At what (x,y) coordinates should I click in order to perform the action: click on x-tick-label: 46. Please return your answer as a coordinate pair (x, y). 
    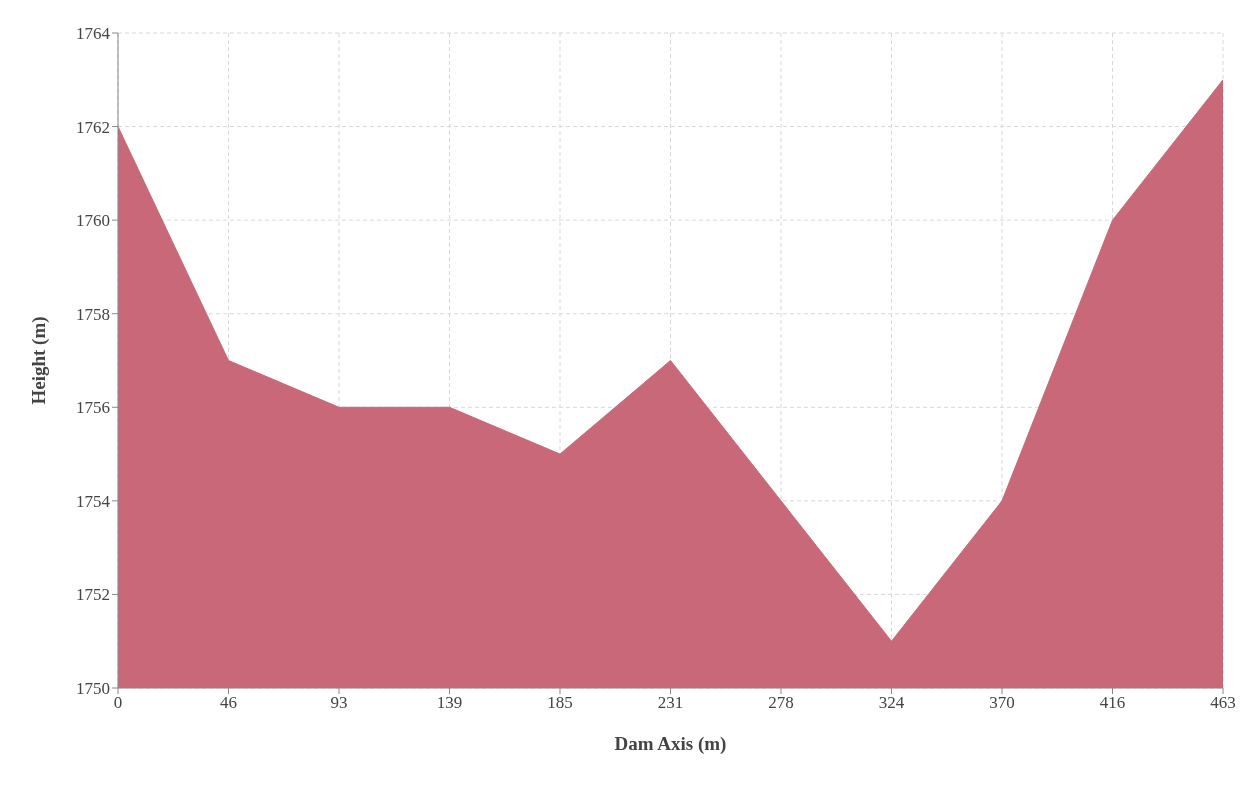
    Looking at the image, I should click on (228, 703).